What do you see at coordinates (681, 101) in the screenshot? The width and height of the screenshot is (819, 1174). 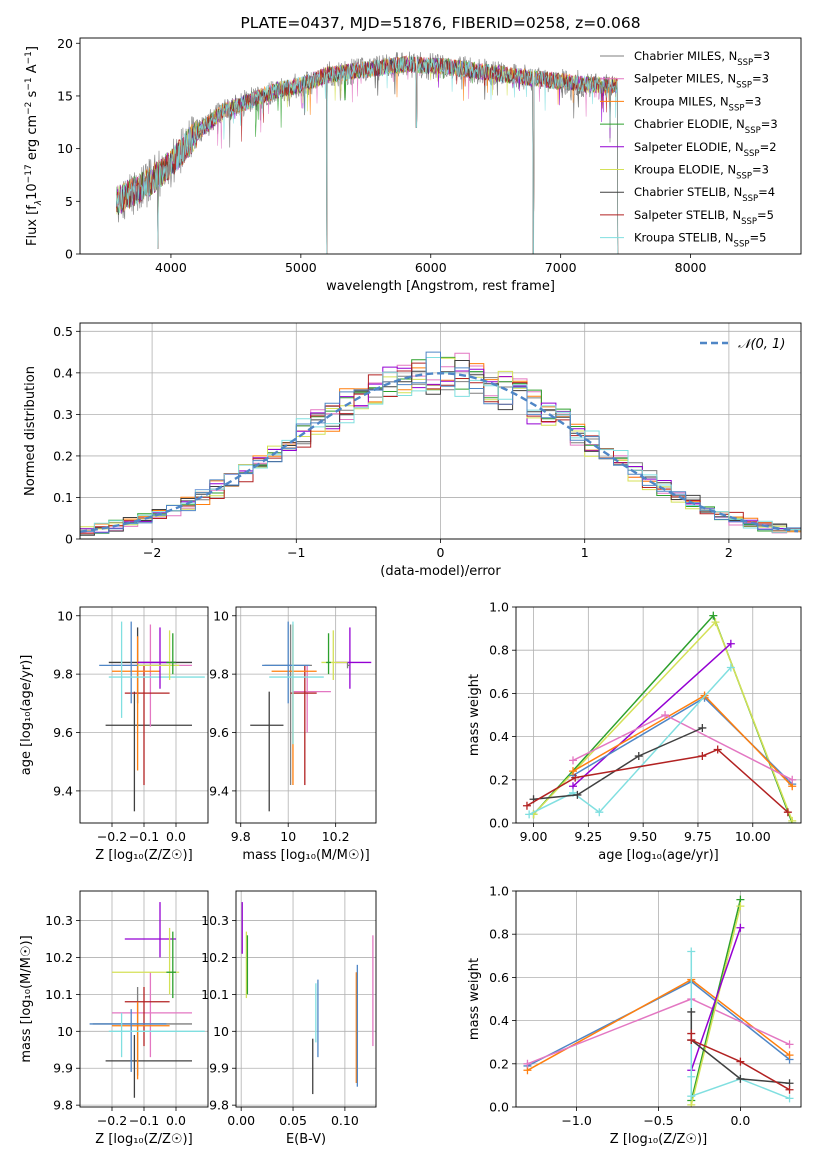 I see `legend-label-prefix: Kroupa MILES, N` at bounding box center [681, 101].